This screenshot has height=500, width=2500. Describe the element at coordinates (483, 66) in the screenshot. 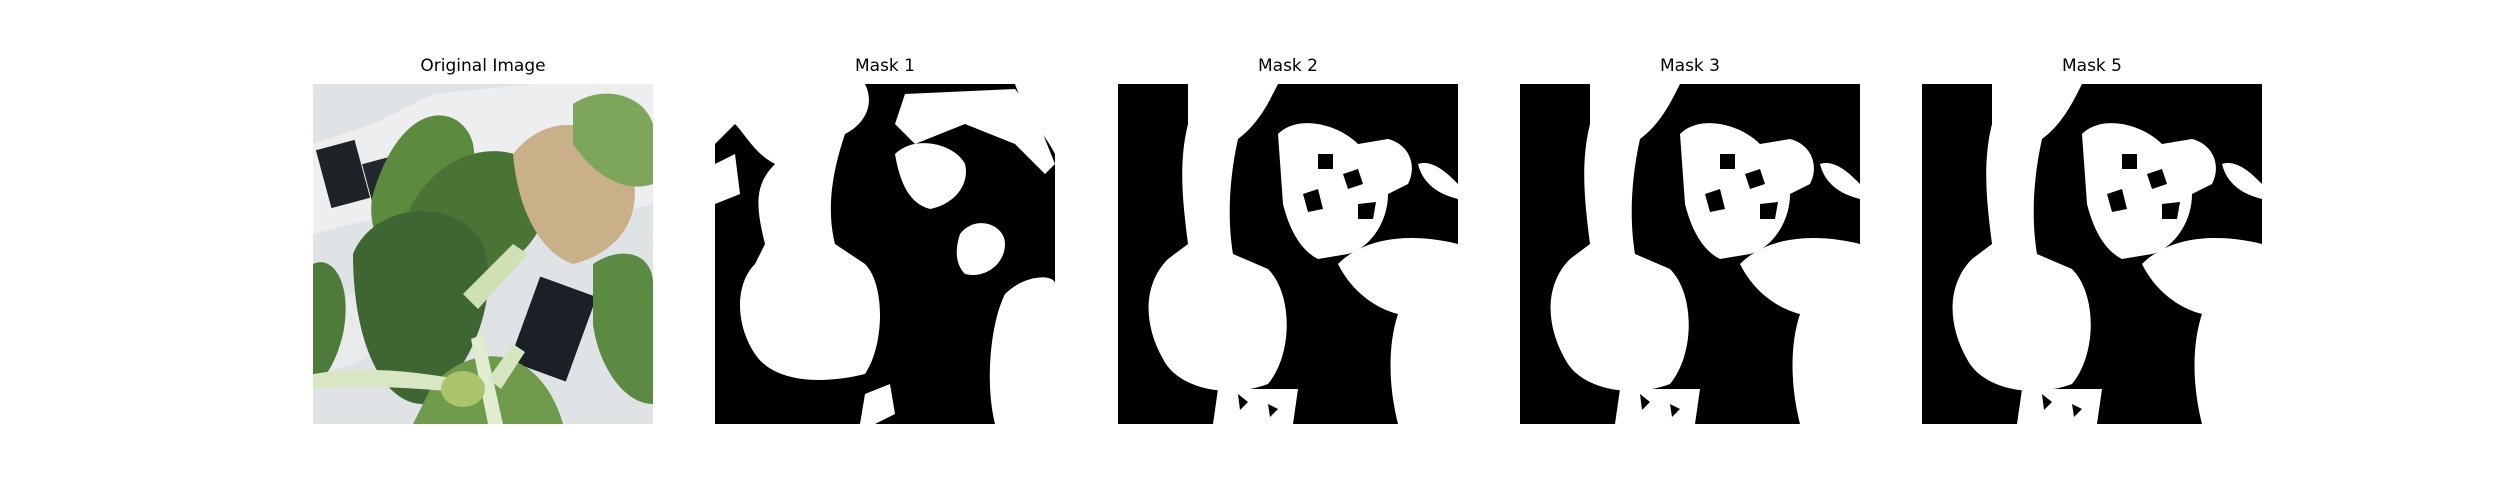

I see `panel-title: Original Image` at that location.